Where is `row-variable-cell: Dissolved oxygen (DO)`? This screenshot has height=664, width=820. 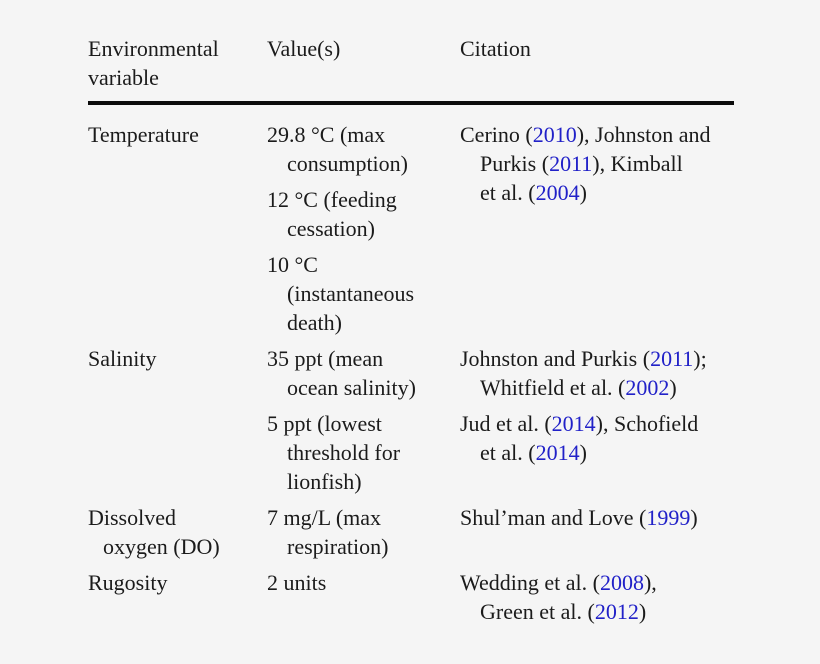 row-variable-cell: Dissolved oxygen (DO) is located at coordinates (177, 535).